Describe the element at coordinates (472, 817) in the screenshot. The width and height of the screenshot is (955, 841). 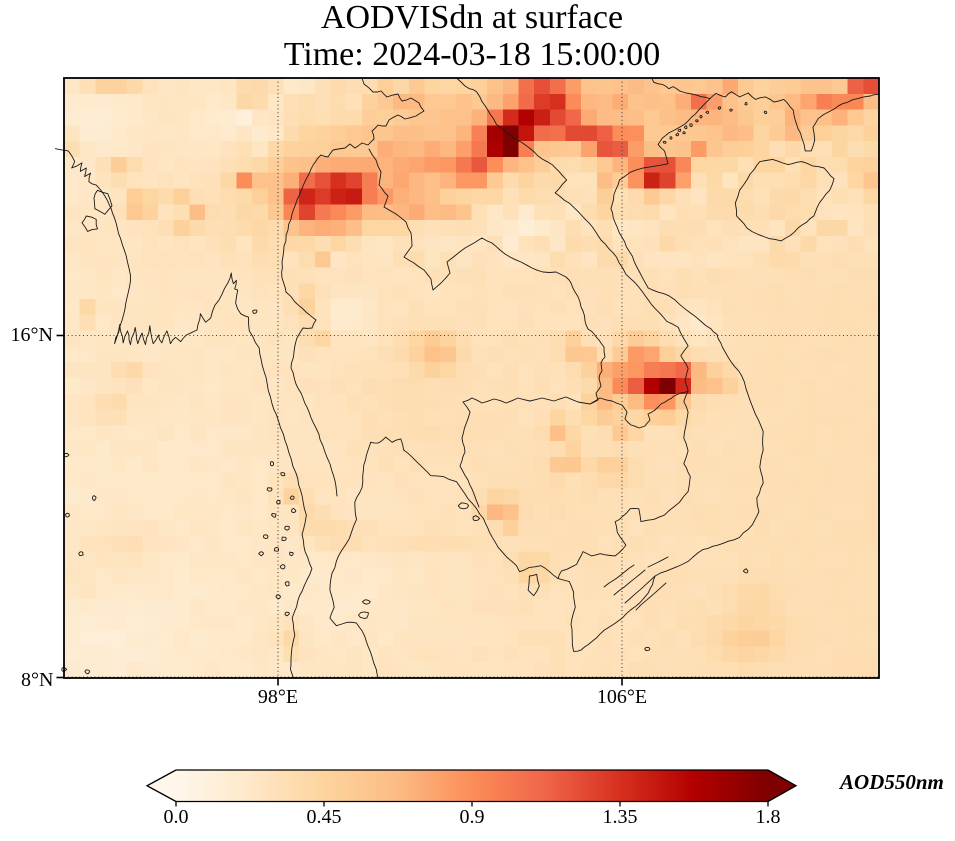
I see `svg-text: 0.9` at that location.